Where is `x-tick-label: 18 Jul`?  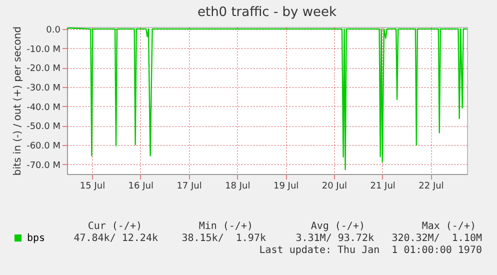 x-tick-label: 18 Jul is located at coordinates (237, 187).